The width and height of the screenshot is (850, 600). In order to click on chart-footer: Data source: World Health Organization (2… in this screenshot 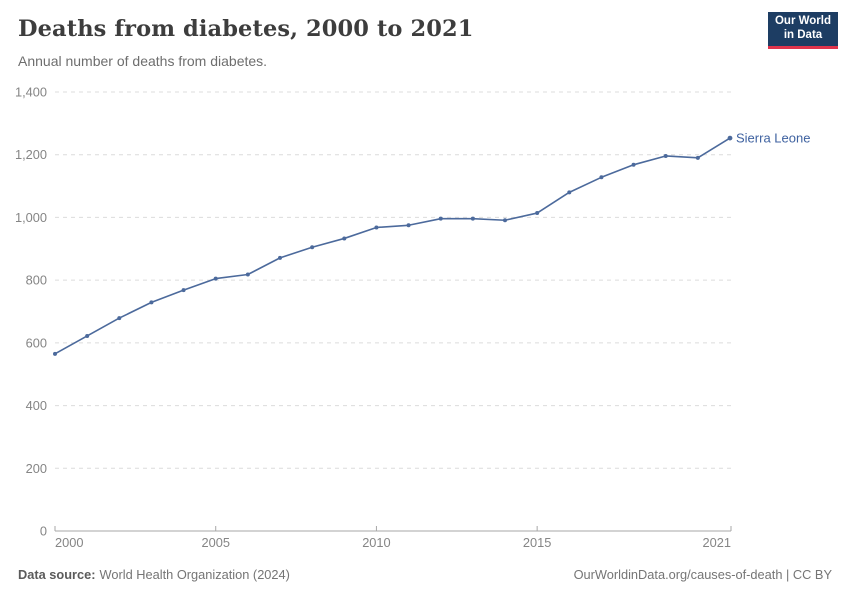, I will do `click(425, 574)`.